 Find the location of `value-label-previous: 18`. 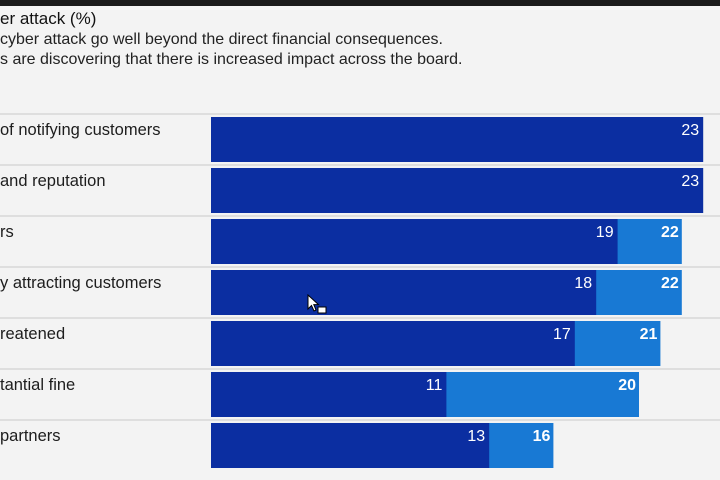

value-label-previous: 18 is located at coordinates (583, 283).